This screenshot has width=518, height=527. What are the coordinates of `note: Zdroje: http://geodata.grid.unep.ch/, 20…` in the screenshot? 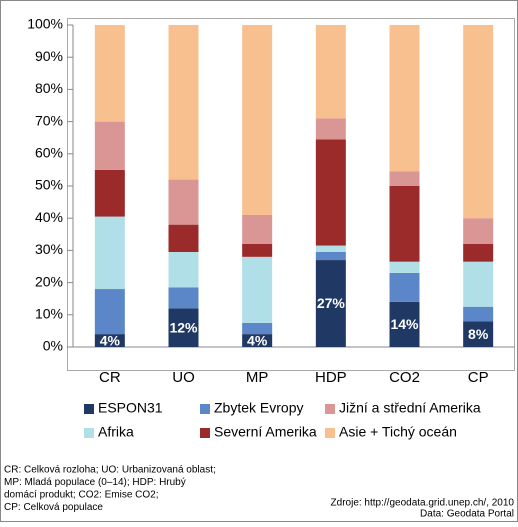 It's located at (423, 503).